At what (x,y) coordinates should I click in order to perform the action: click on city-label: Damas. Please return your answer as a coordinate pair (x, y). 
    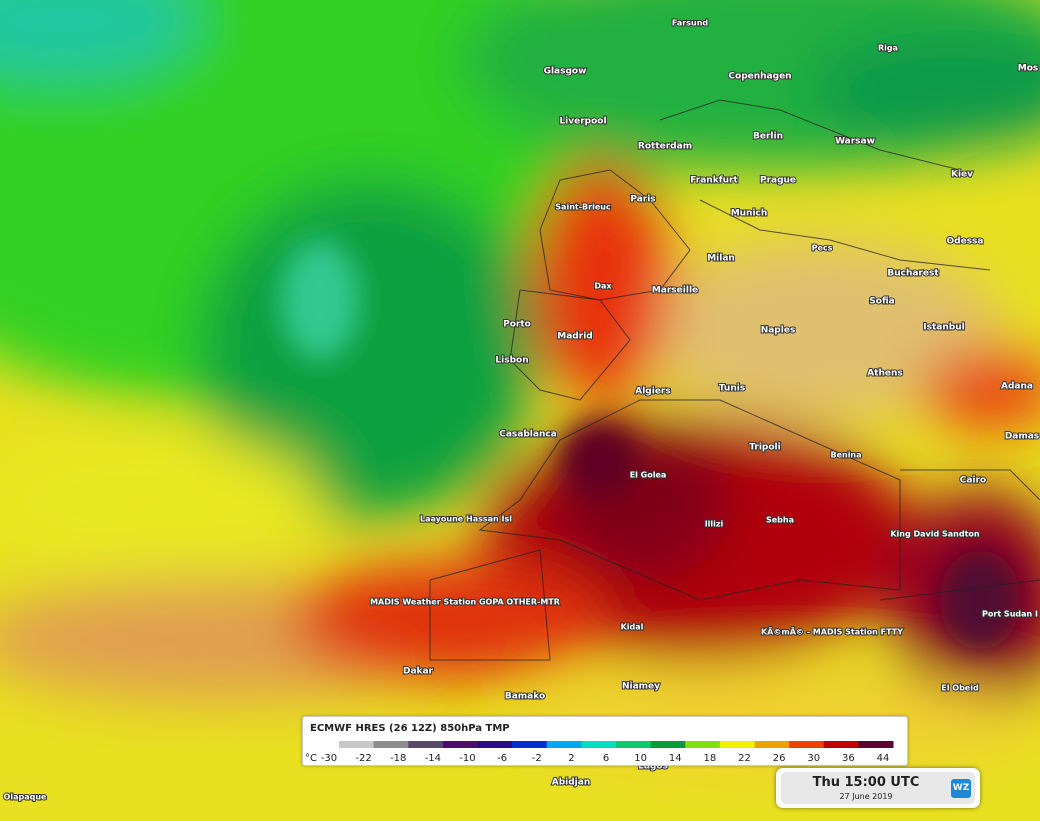
    Looking at the image, I should click on (1022, 437).